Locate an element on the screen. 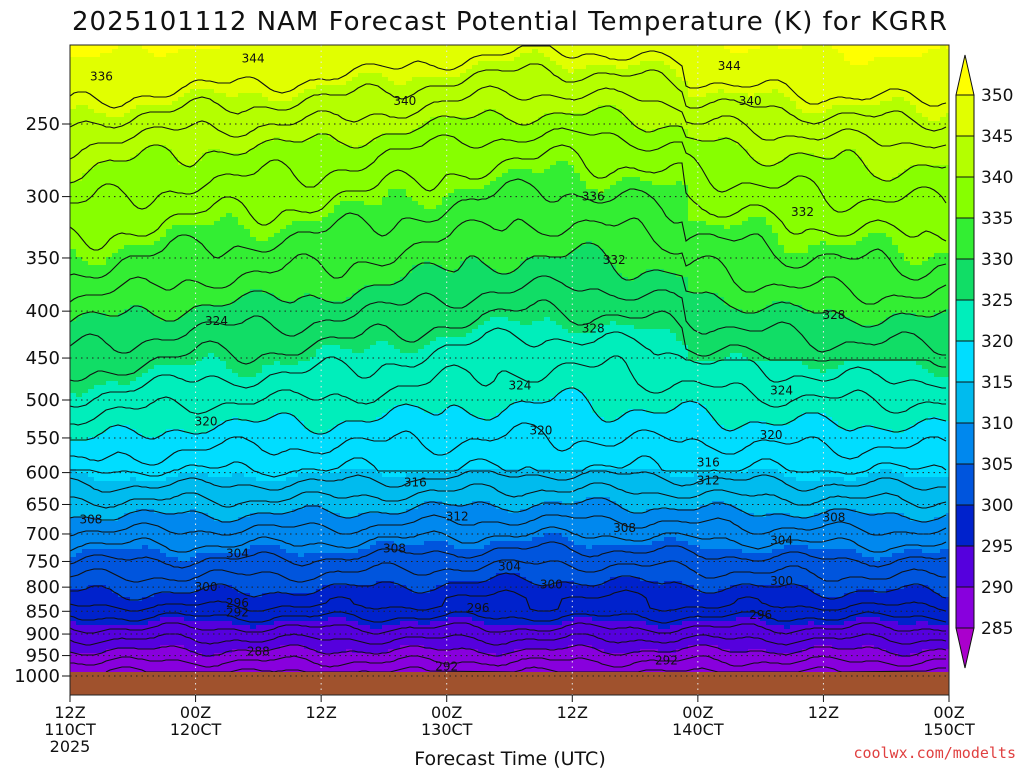  contour-label: 312 is located at coordinates (457, 517).